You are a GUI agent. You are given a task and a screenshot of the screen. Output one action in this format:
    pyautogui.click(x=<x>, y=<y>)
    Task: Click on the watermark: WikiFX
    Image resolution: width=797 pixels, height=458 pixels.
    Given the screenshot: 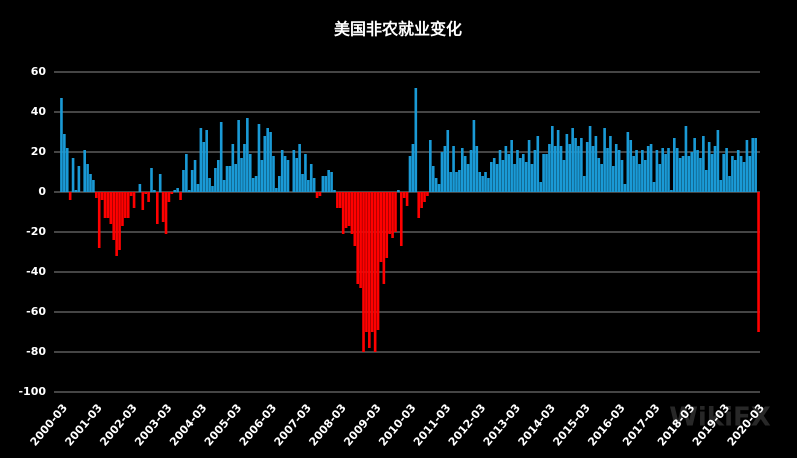 What is the action you would take?
    pyautogui.click(x=720, y=418)
    